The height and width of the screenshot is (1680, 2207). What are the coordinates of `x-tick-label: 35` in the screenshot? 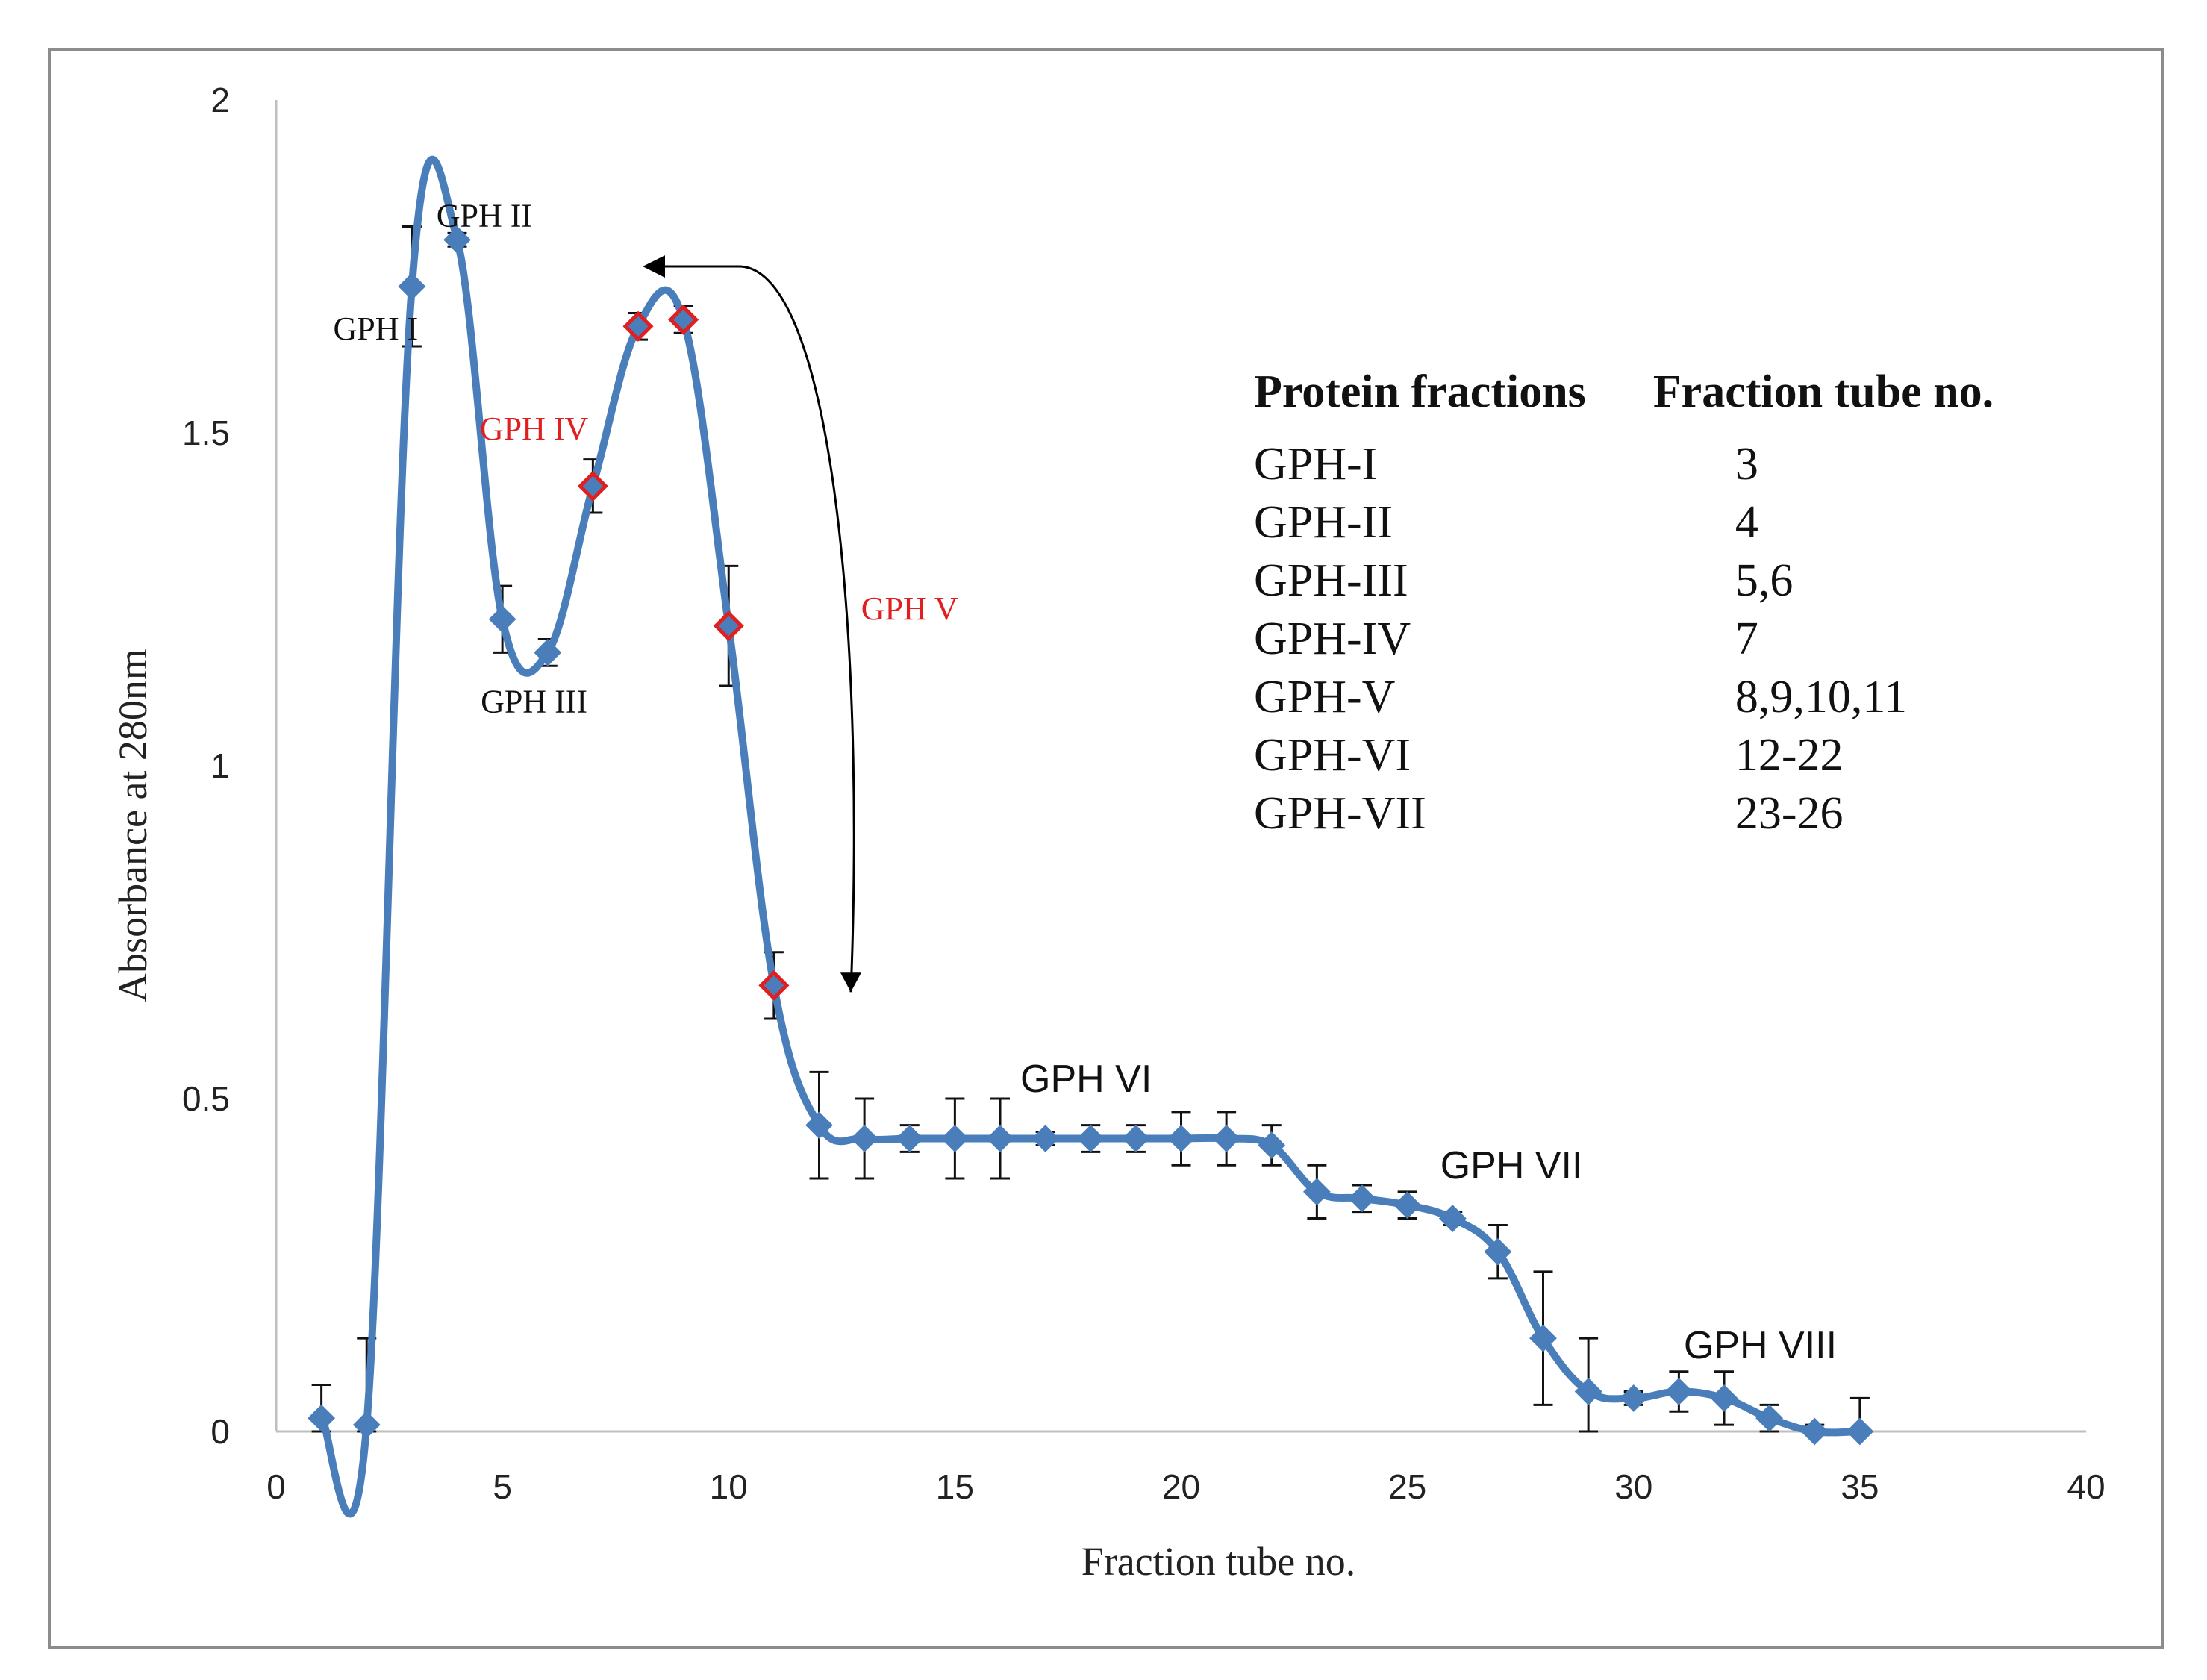 It's located at (1860, 1486).